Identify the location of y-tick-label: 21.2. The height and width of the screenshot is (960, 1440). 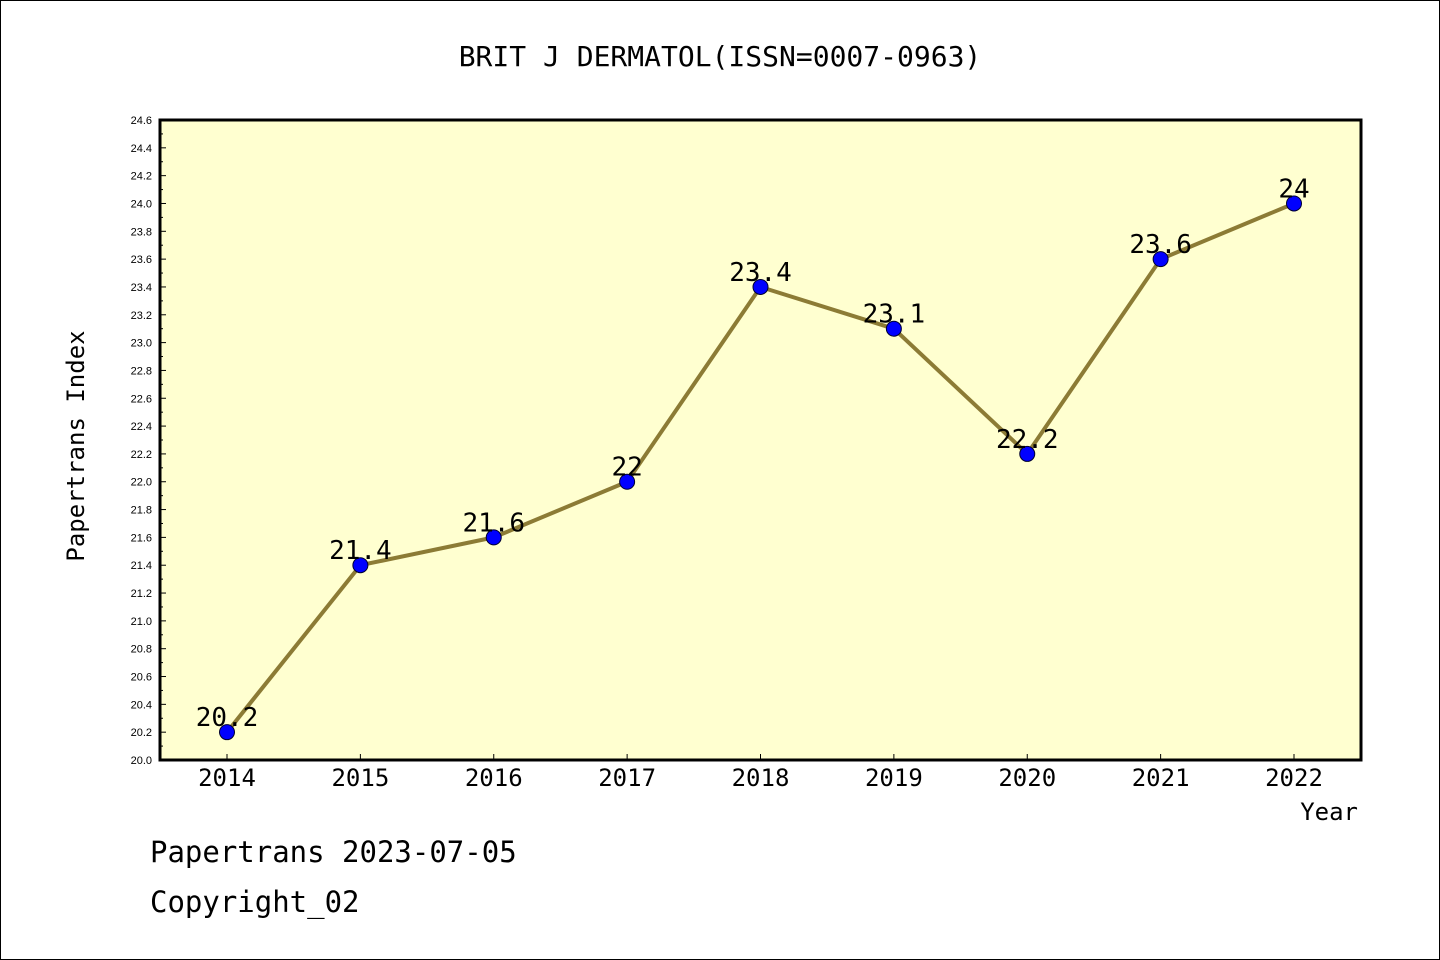
(141, 594).